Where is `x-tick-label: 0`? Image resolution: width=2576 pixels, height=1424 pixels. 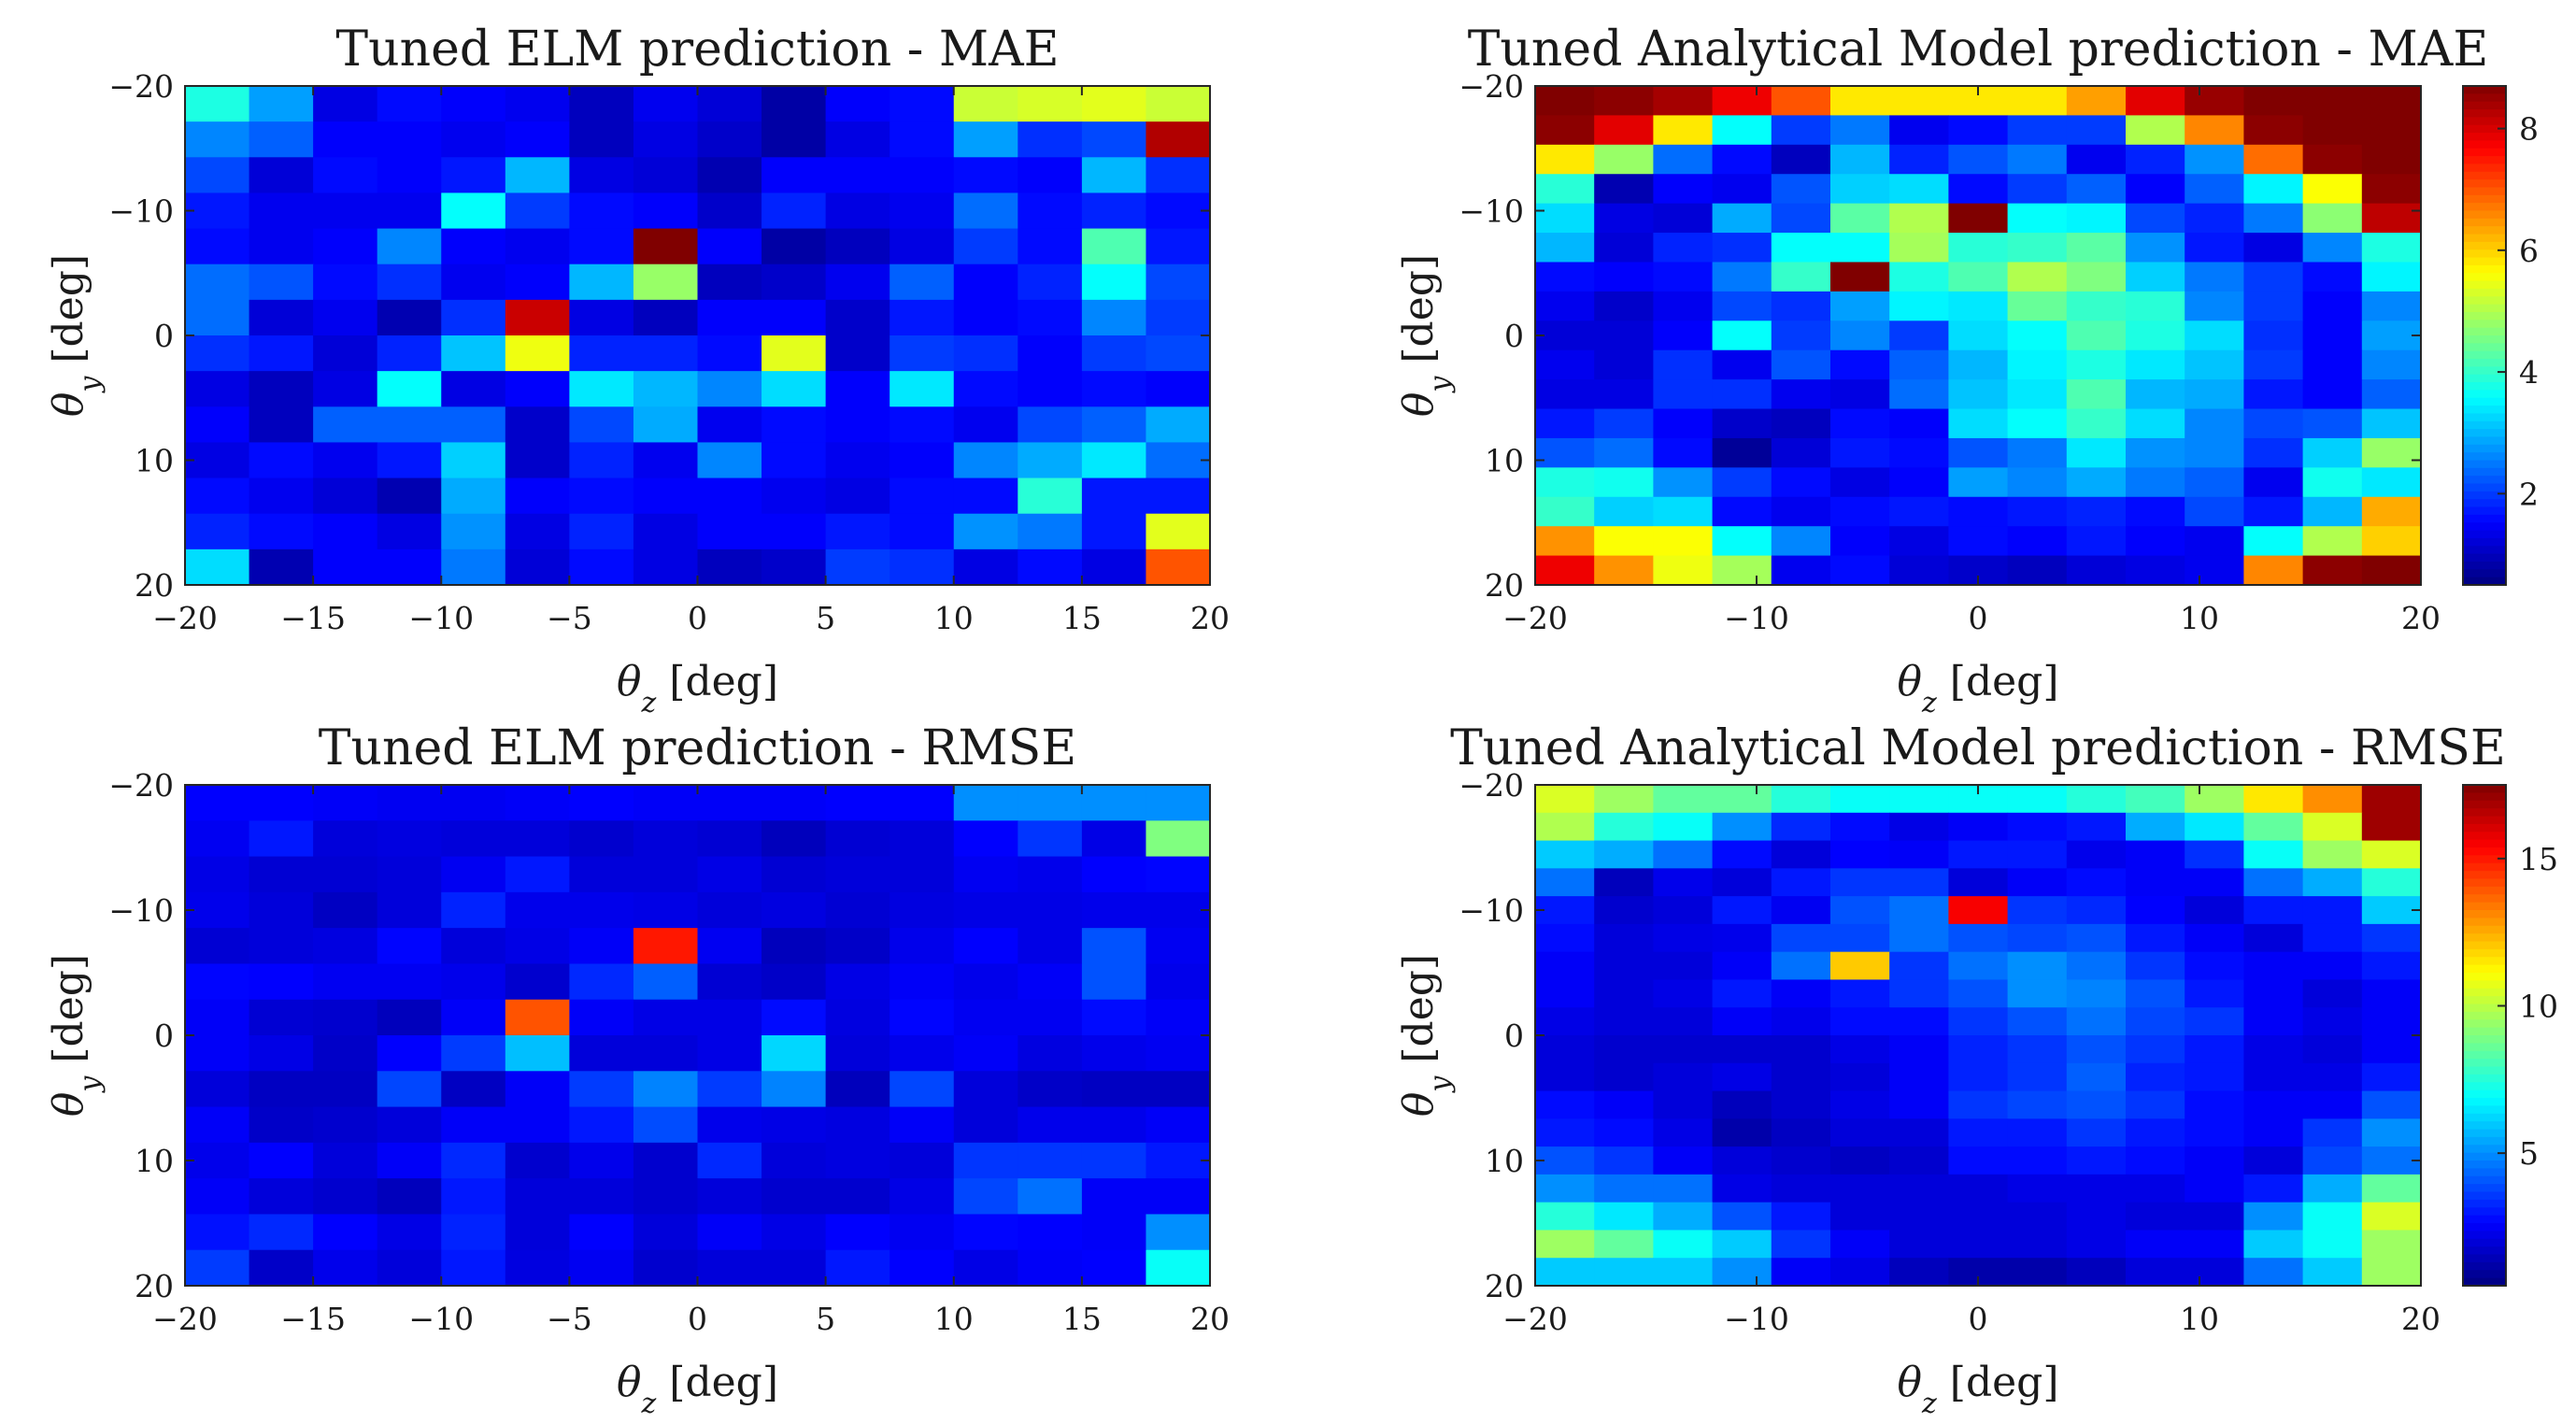
x-tick-label: 0 is located at coordinates (698, 1319).